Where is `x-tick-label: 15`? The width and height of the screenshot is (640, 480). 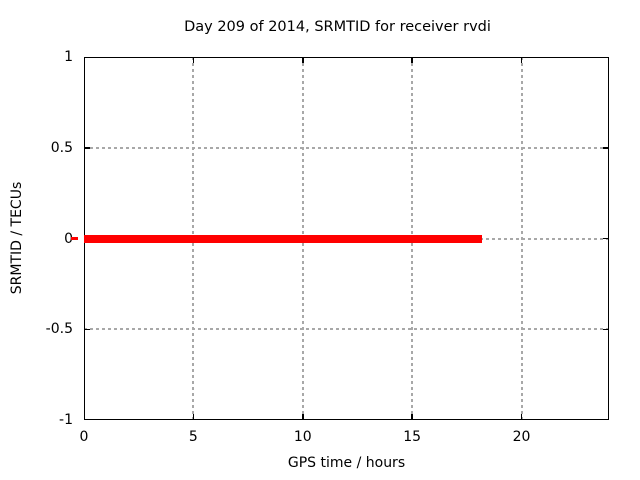 x-tick-label: 15 is located at coordinates (412, 437).